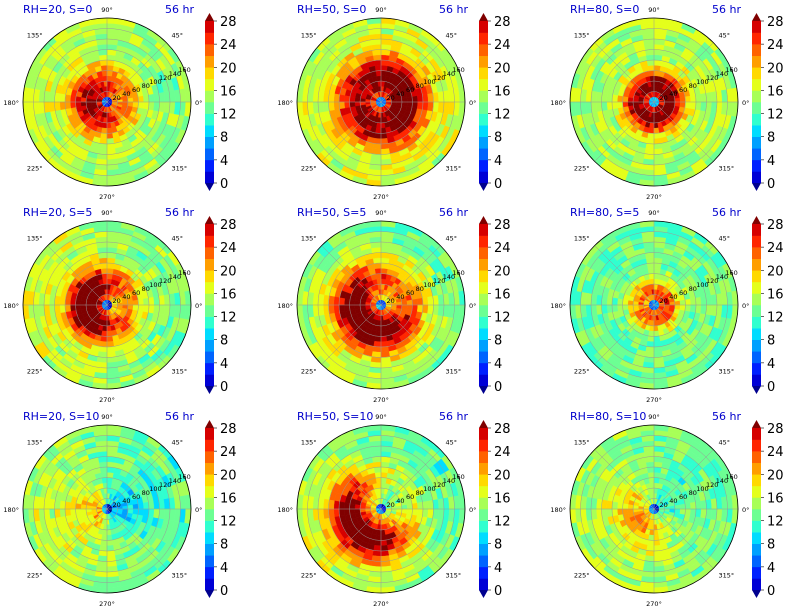  What do you see at coordinates (309, 168) in the screenshot?
I see `azimuth-tick-label: 225°` at bounding box center [309, 168].